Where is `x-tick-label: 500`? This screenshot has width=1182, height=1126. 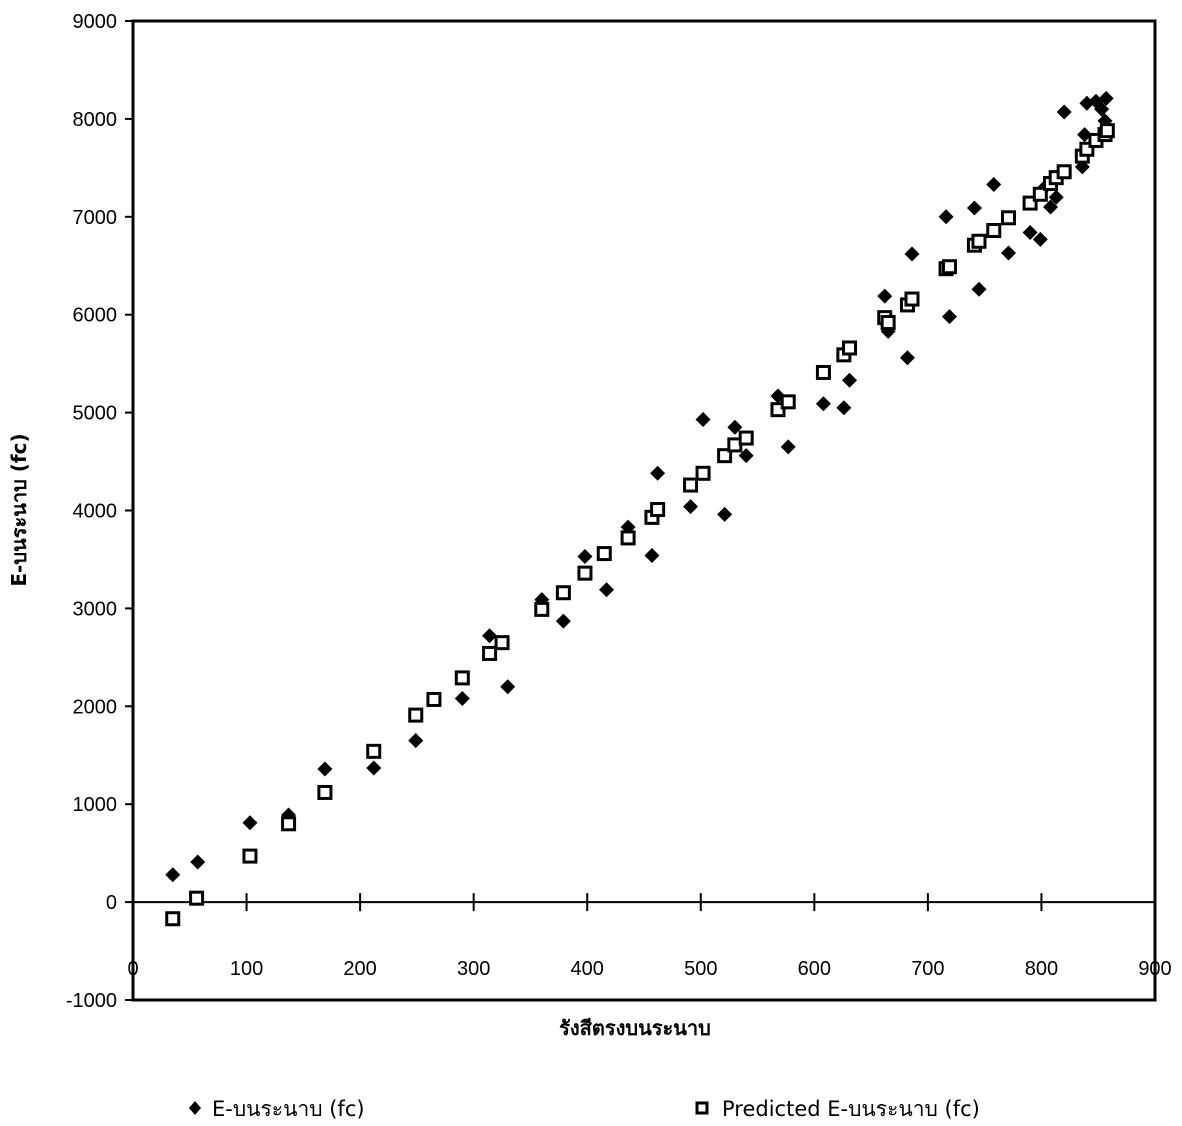 x-tick-label: 500 is located at coordinates (700, 969).